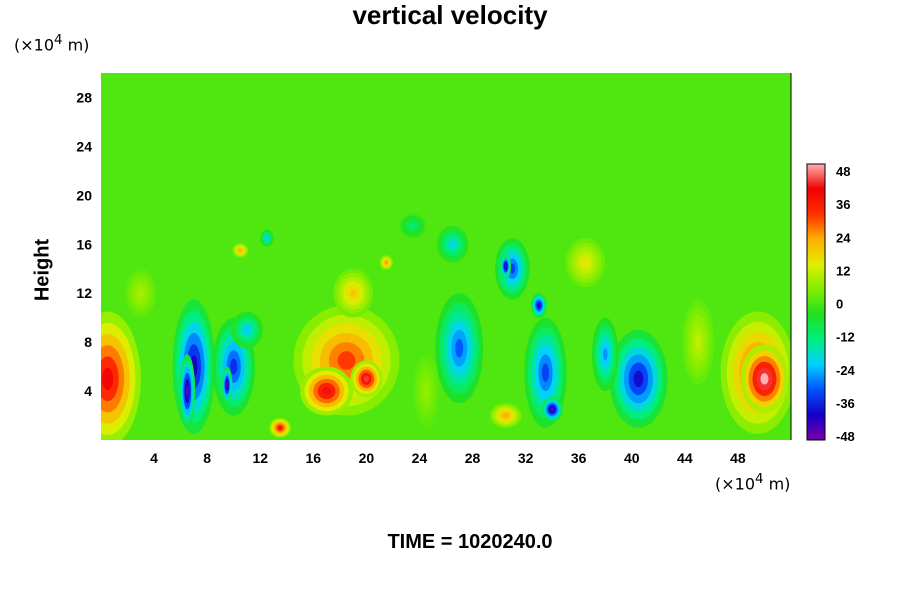 Image resolution: width=900 pixels, height=600 pixels. I want to click on x-tick-label: 4, so click(154, 458).